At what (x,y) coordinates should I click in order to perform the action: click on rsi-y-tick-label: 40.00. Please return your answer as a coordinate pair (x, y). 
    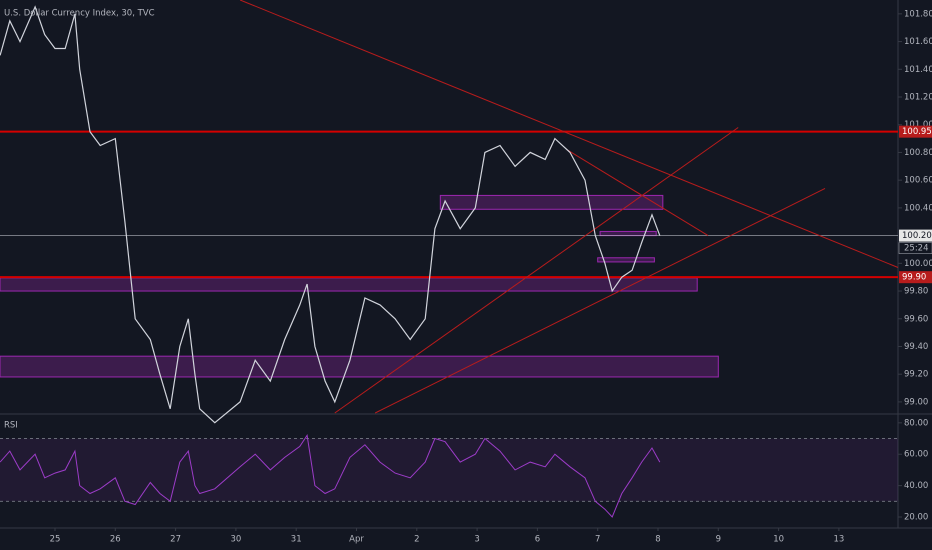
    Looking at the image, I should click on (916, 486).